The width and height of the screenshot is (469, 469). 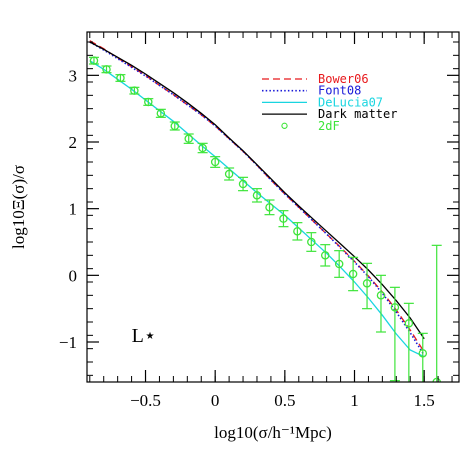 What do you see at coordinates (424, 400) in the screenshot?
I see `x-tick-label: 1.5` at bounding box center [424, 400].